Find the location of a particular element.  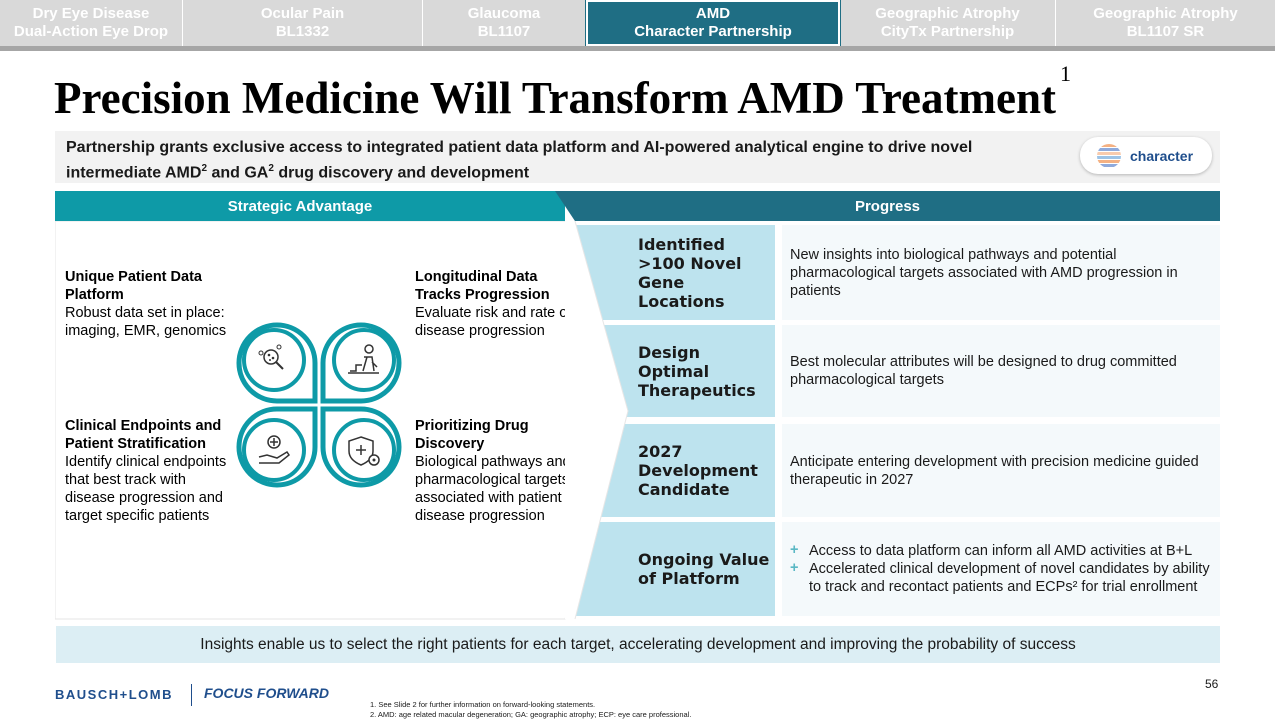

tab-line1: Glaucoma is located at coordinates (504, 13).